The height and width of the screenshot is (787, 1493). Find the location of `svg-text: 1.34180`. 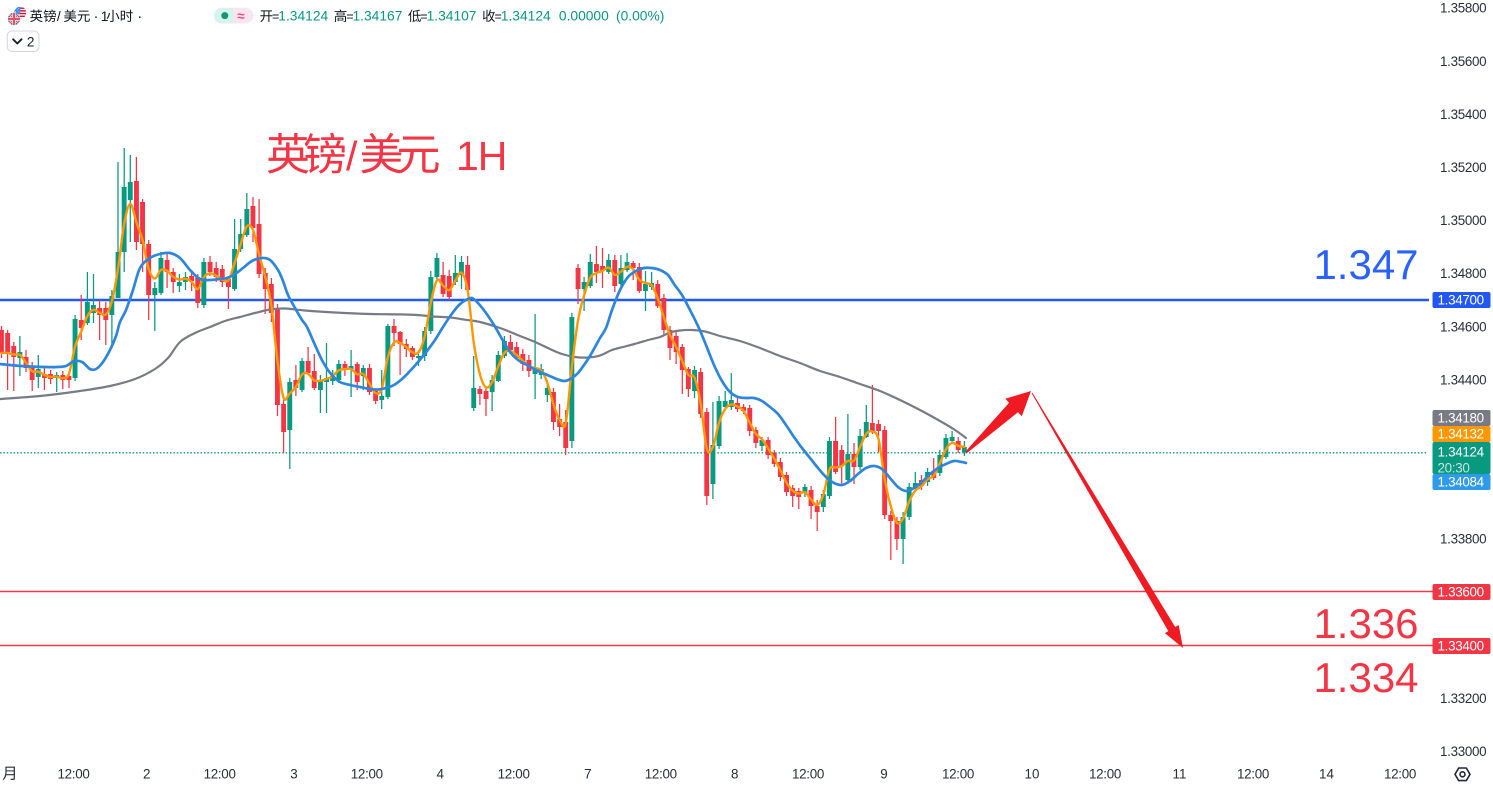

svg-text: 1.34180 is located at coordinates (1461, 418).